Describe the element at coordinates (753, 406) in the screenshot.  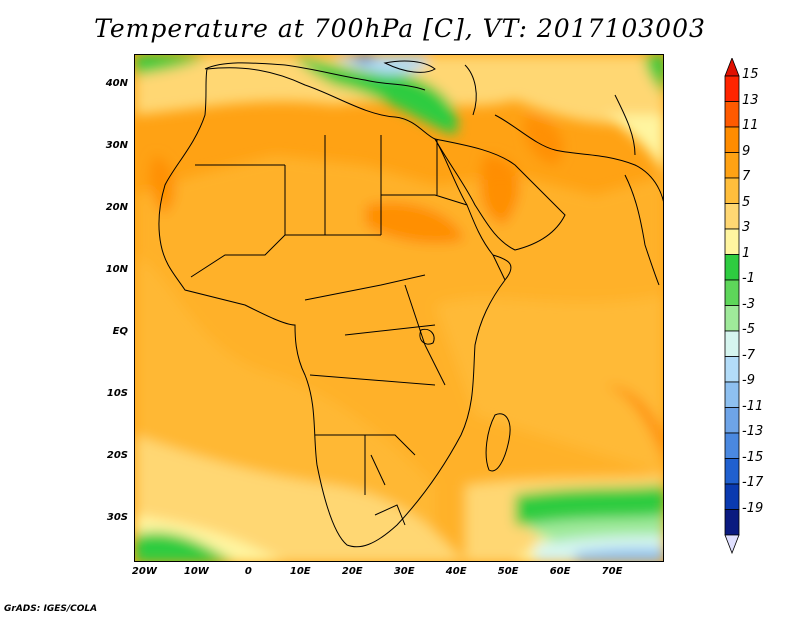
I see `colorbar-label: -11` at that location.